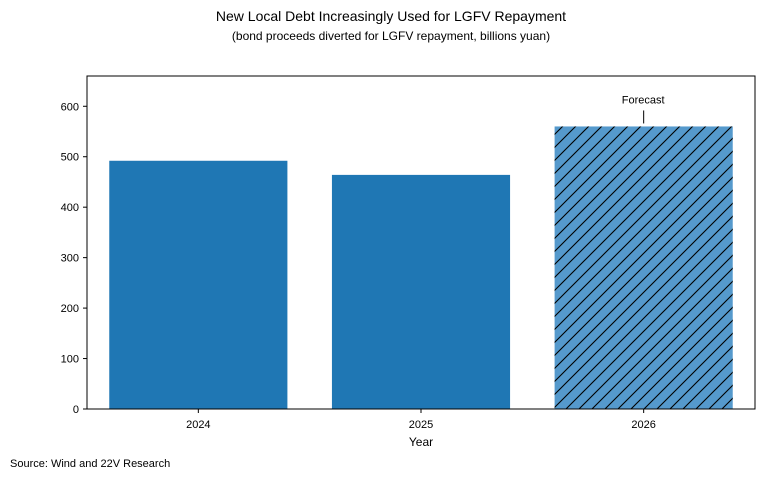 The width and height of the screenshot is (765, 479). I want to click on bar-2024, so click(198, 284).